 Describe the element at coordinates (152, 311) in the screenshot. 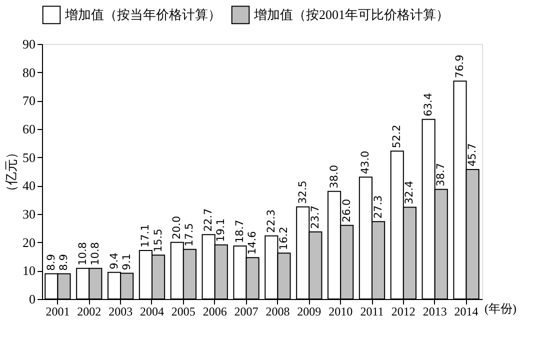

I see `x-tick-label: 2004` at that location.